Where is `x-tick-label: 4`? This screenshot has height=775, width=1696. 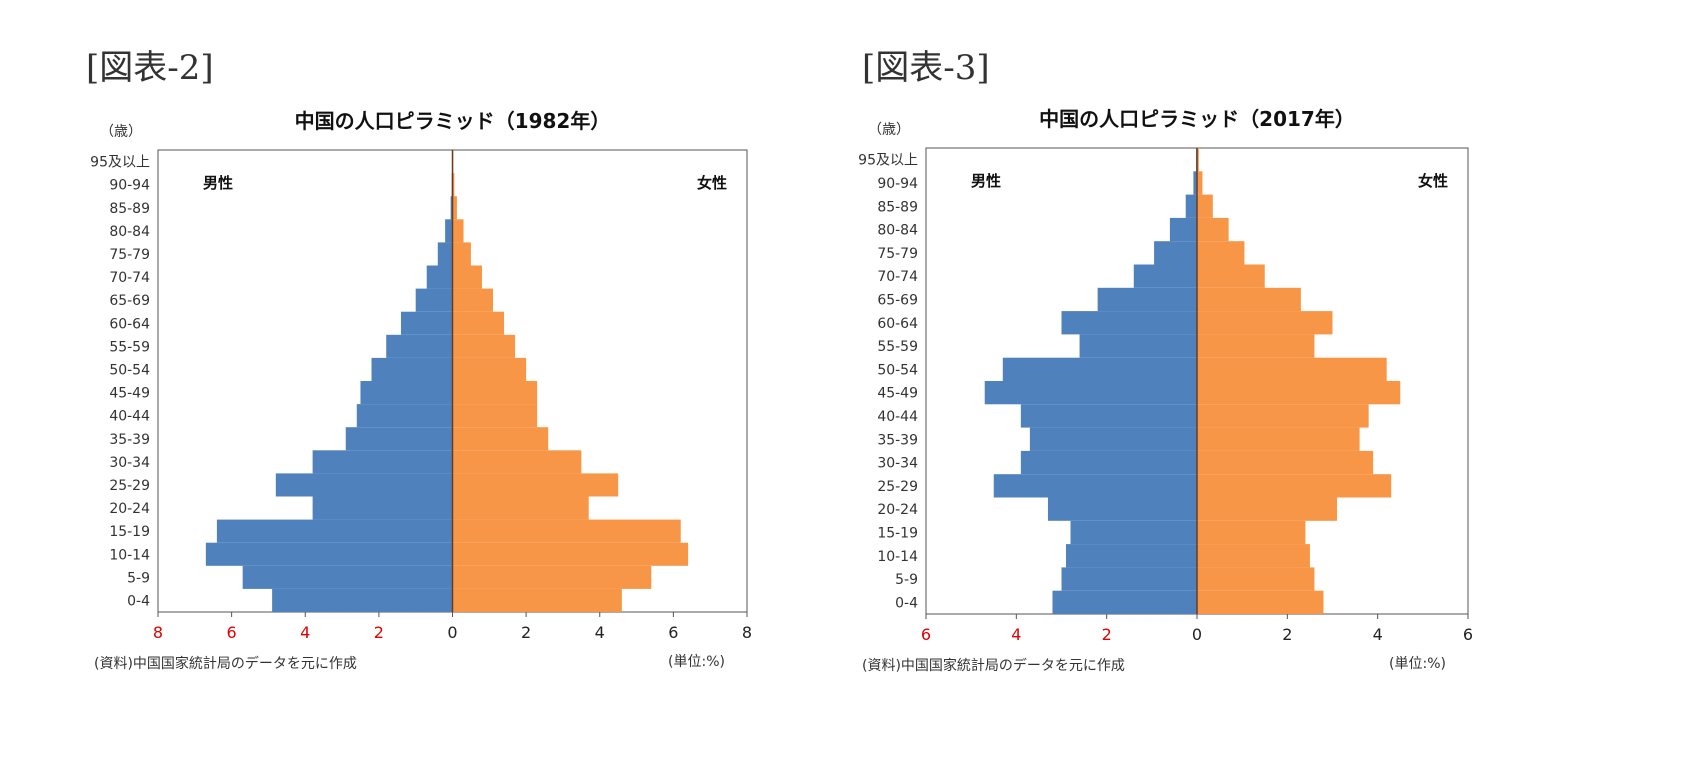
x-tick-label: 4 is located at coordinates (305, 632).